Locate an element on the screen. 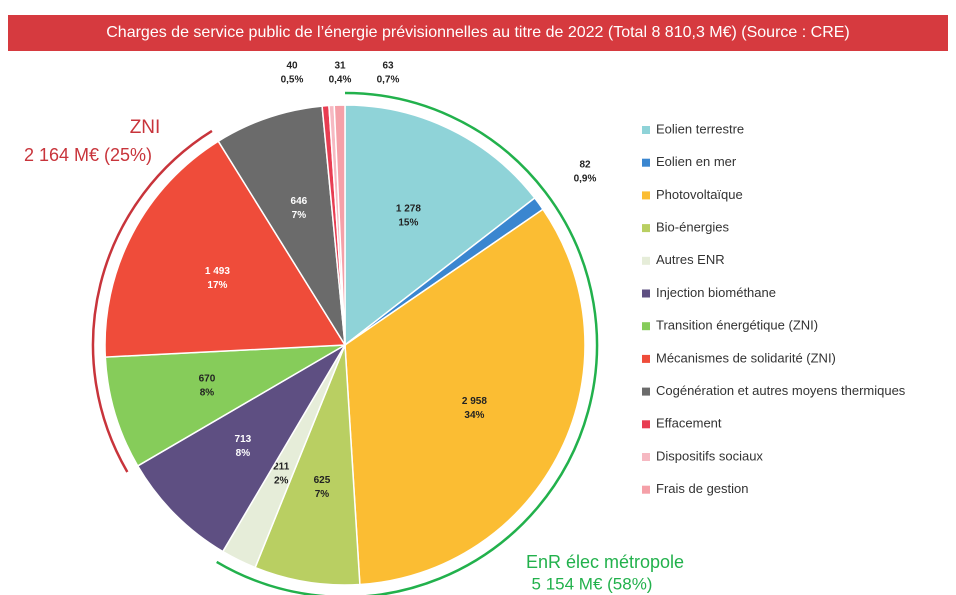 This screenshot has height=595, width=956. value-label: 82 is located at coordinates (585, 165).